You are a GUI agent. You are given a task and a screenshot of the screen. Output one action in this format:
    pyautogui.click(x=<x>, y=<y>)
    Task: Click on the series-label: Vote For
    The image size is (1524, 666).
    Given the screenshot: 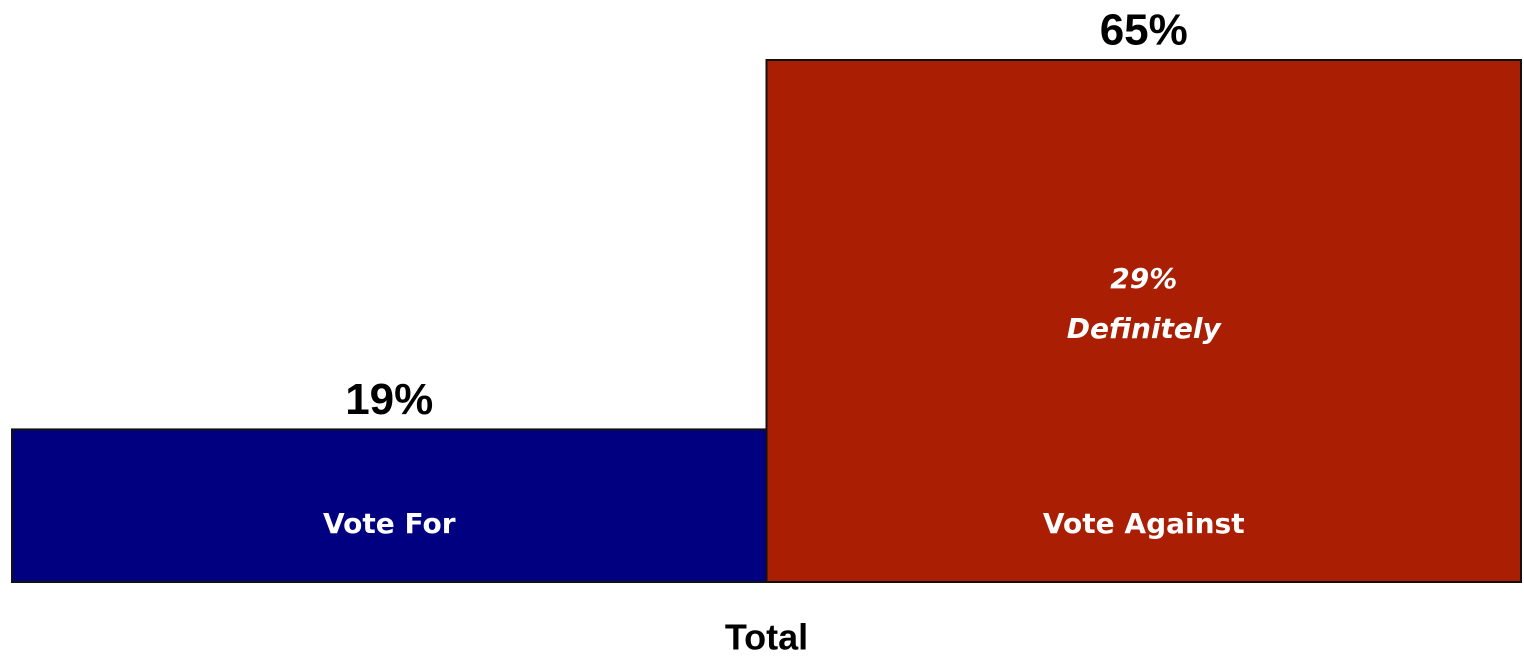 What is the action you would take?
    pyautogui.click(x=389, y=523)
    